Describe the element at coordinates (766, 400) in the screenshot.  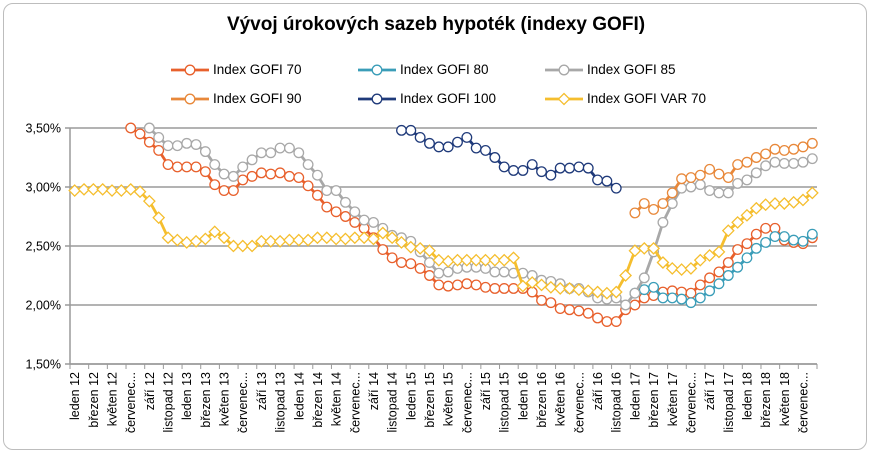
I see `x-tick-label: březen 18` at that location.